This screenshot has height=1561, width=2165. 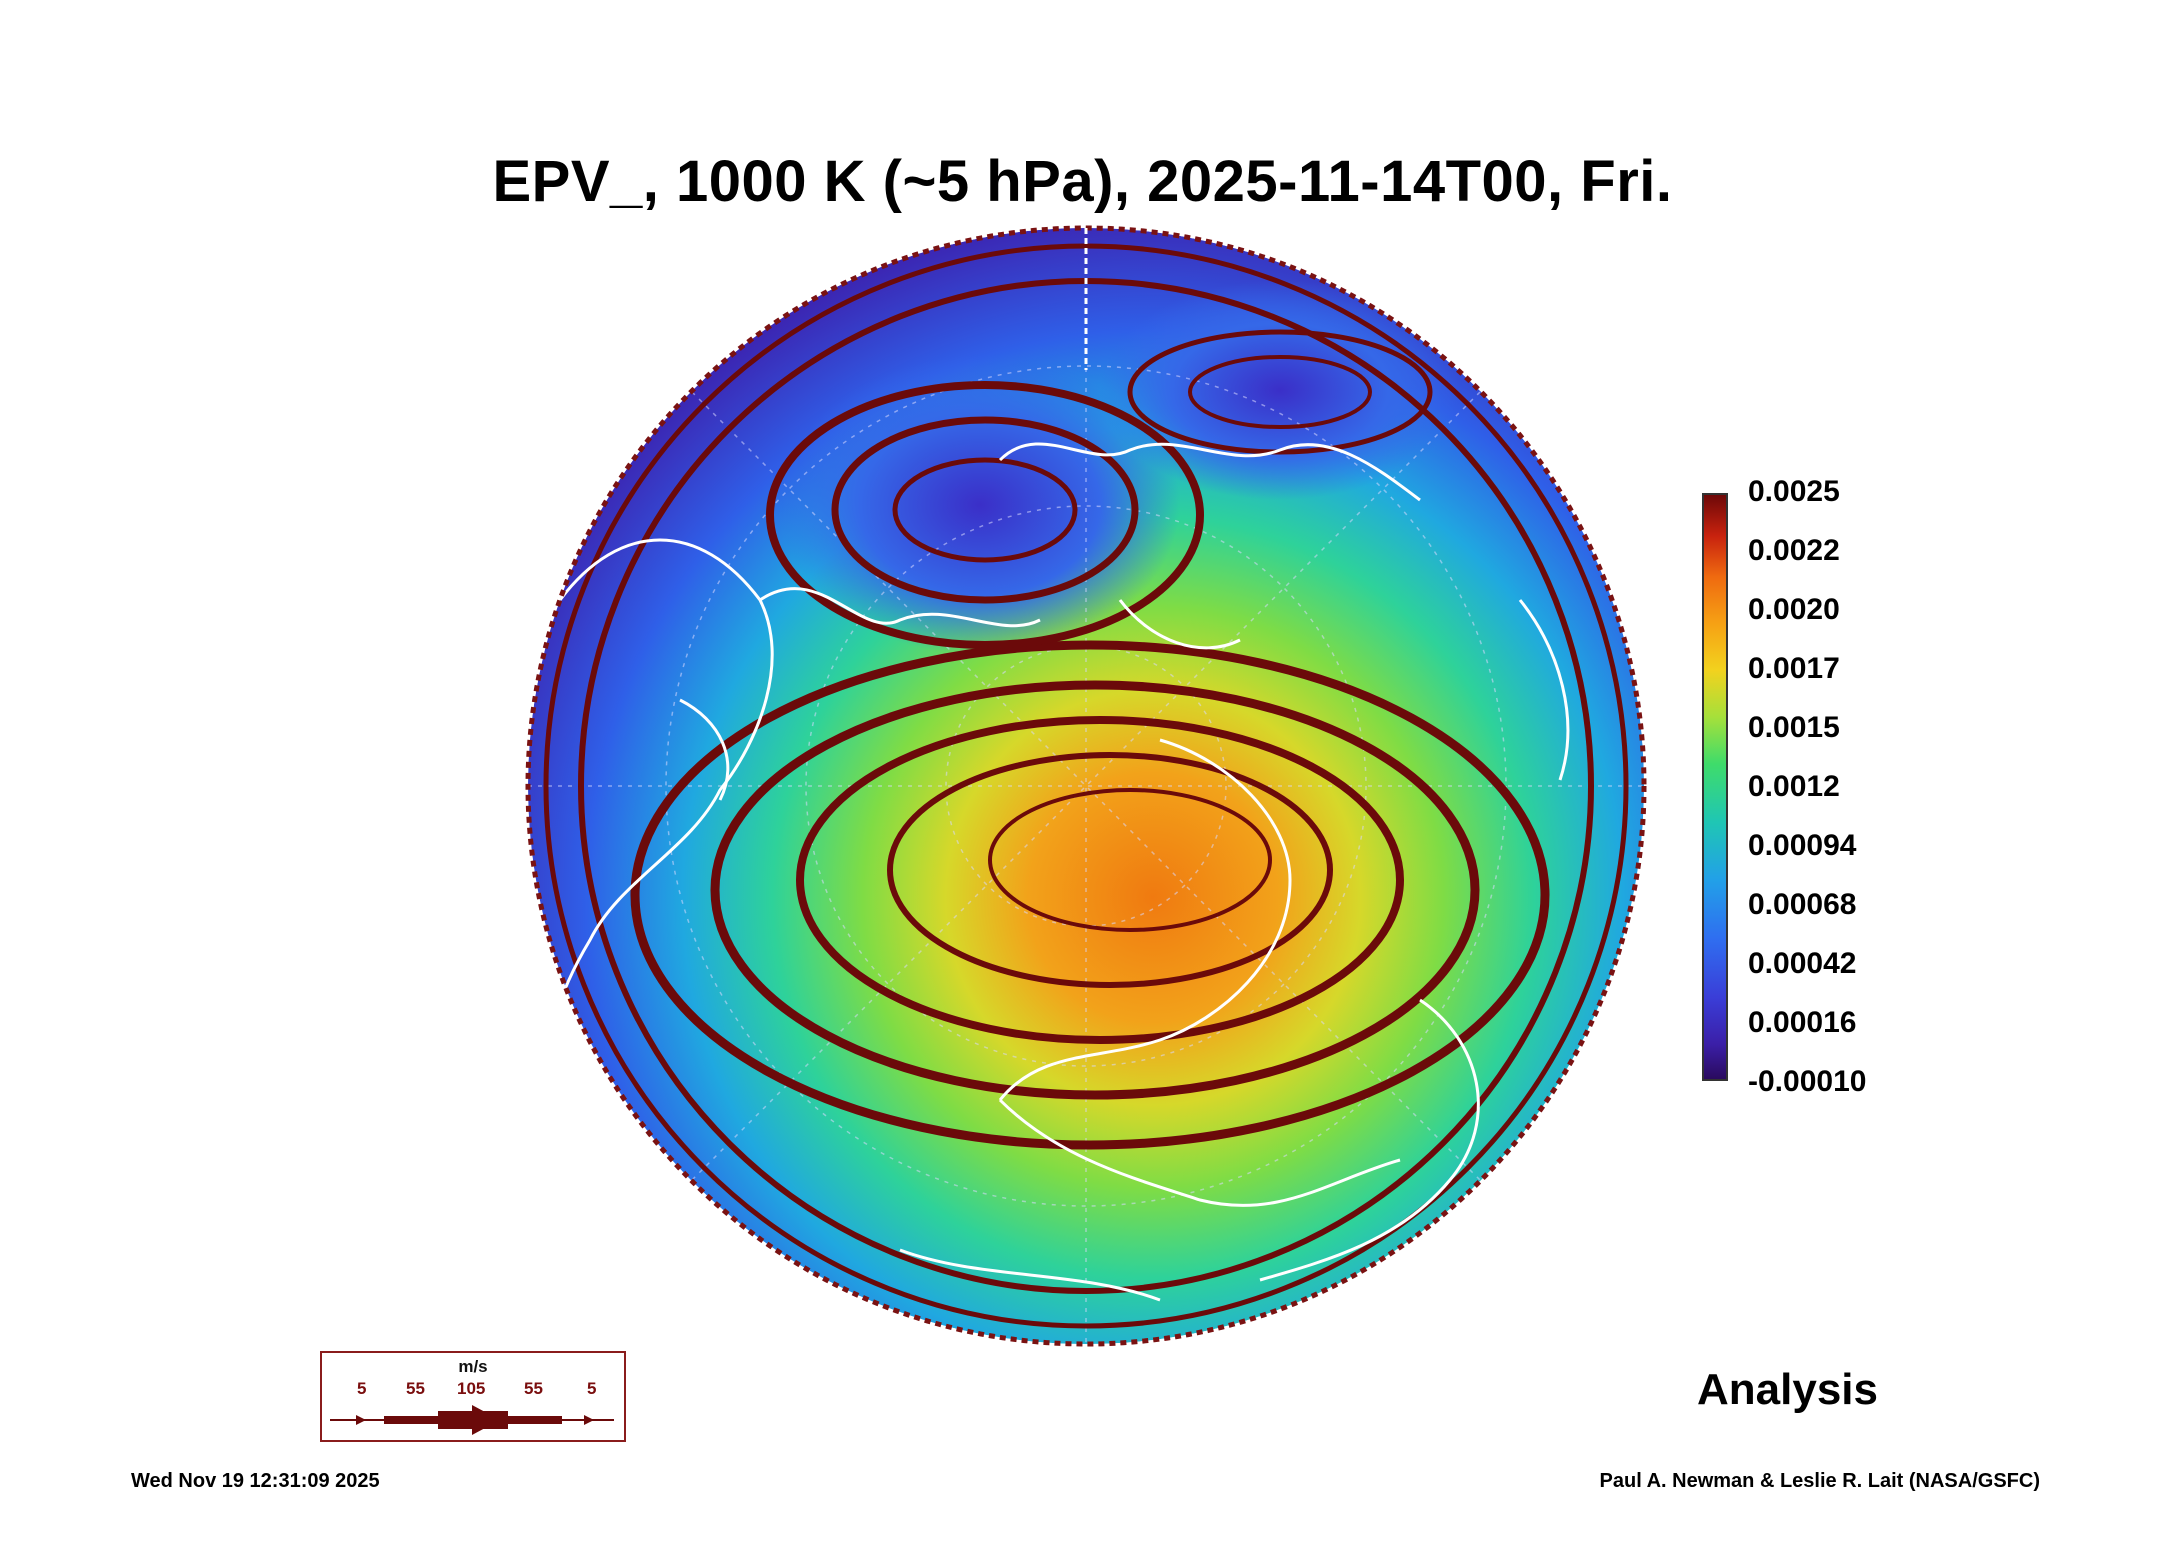 I want to click on analysis-label: Analysis, so click(x=1787, y=1389).